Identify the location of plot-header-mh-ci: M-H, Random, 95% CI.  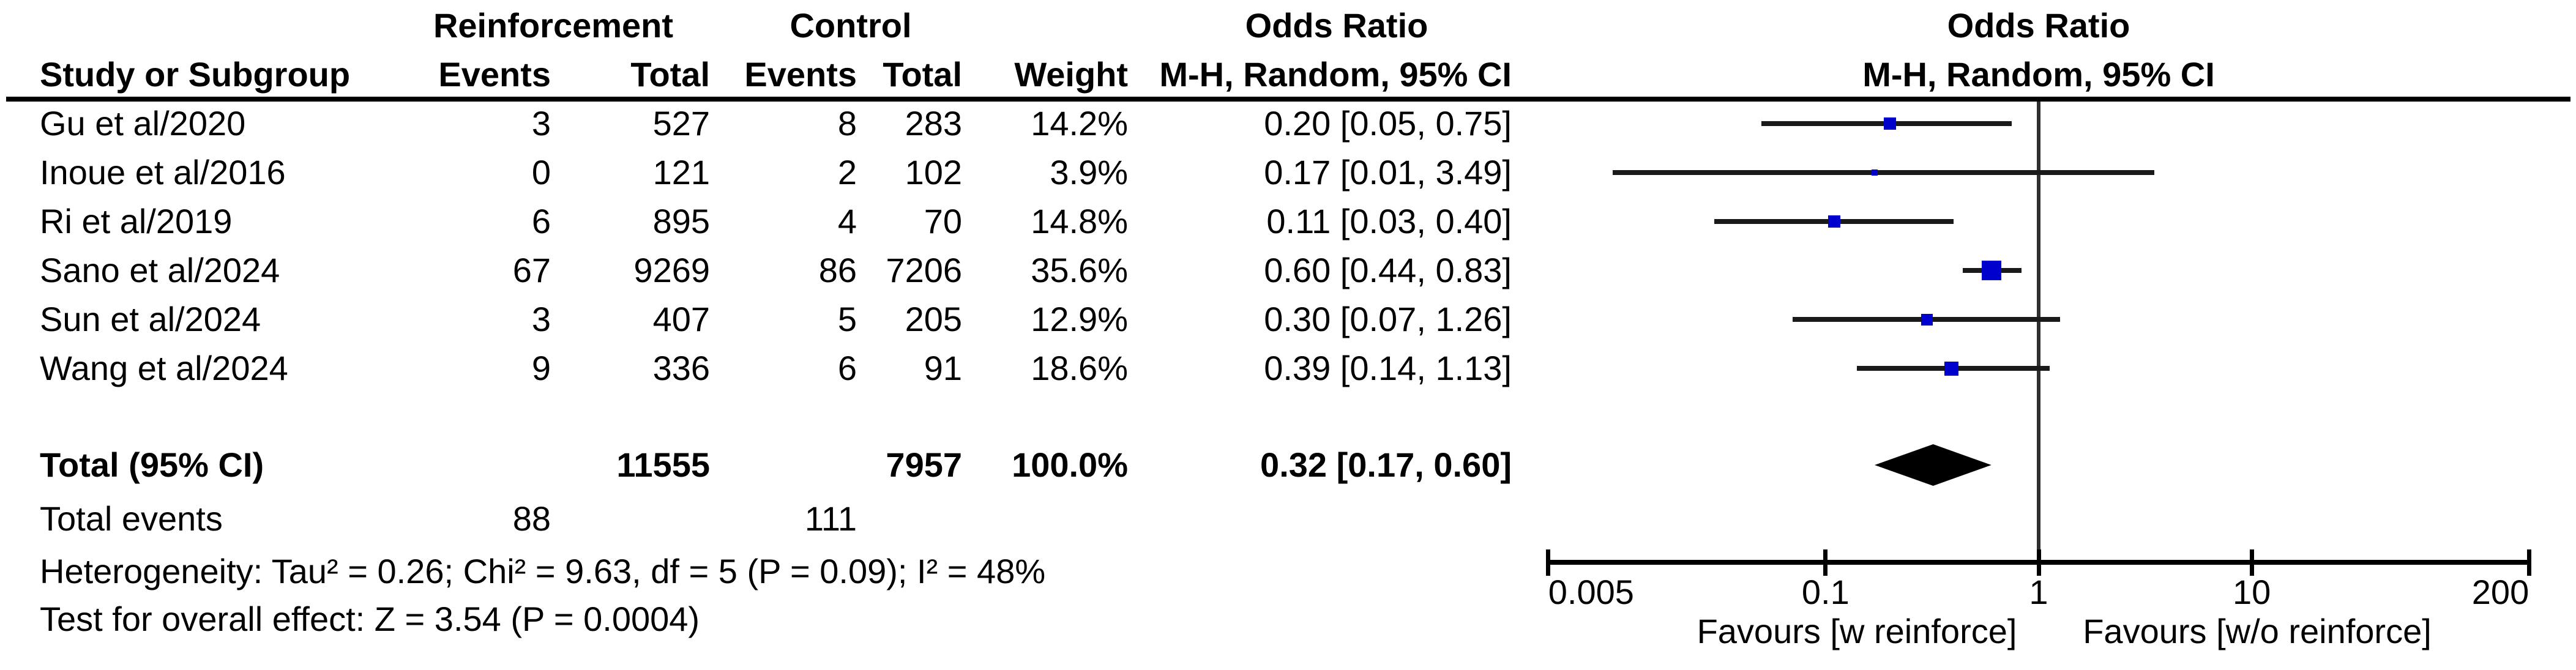
(2038, 74).